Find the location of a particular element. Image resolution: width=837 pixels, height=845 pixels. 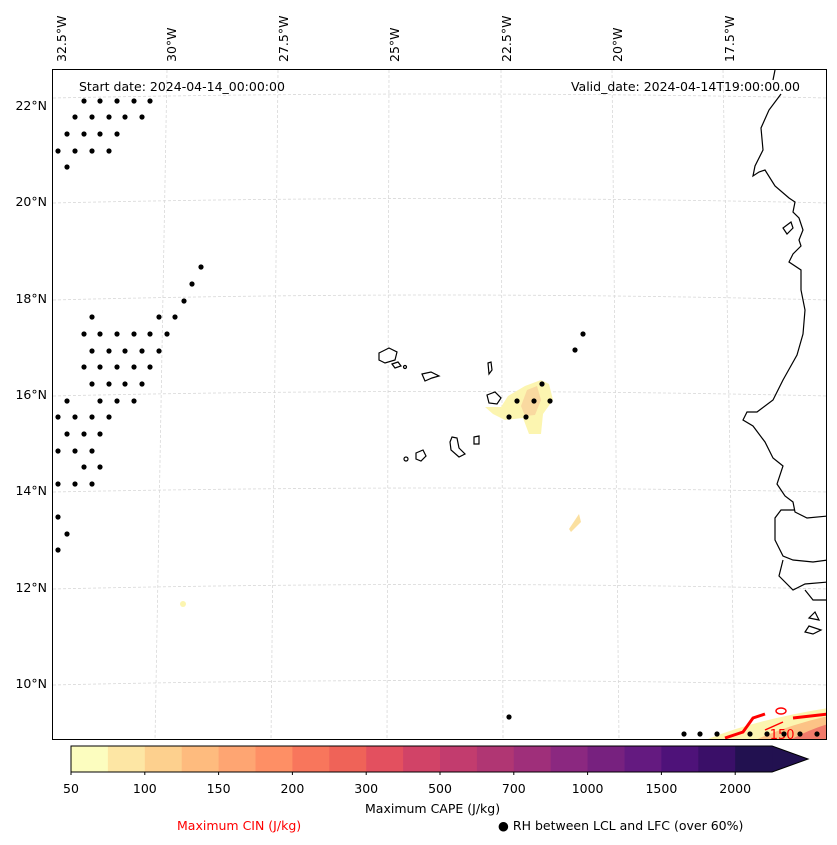

lat-tick-label: 10°N is located at coordinates (31, 683).